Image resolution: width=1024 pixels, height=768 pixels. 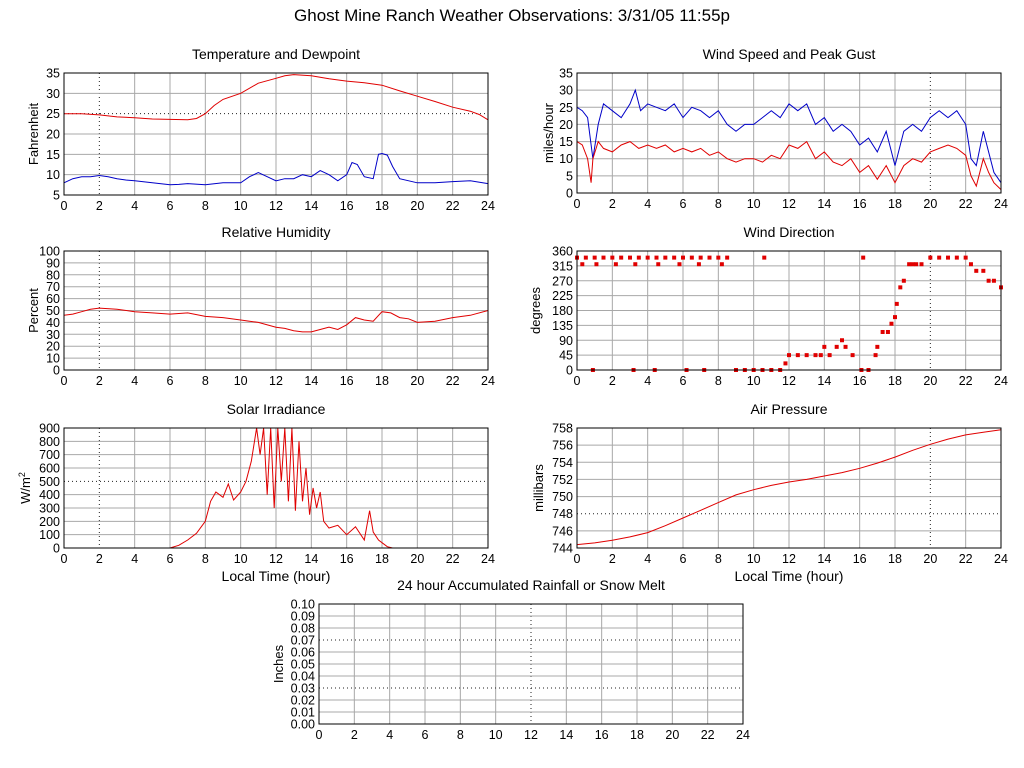 What do you see at coordinates (170, 559) in the screenshot?
I see `solar-x-tick-label: 6` at bounding box center [170, 559].